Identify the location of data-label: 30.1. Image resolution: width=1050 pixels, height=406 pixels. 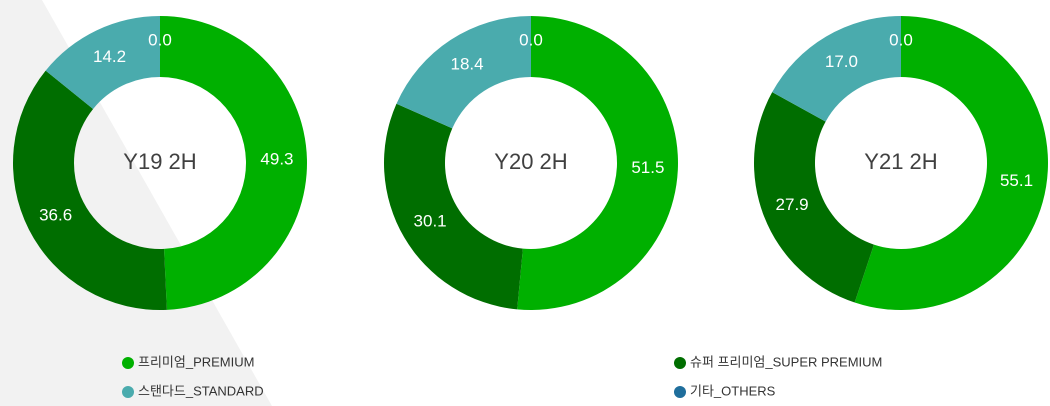
(430, 221).